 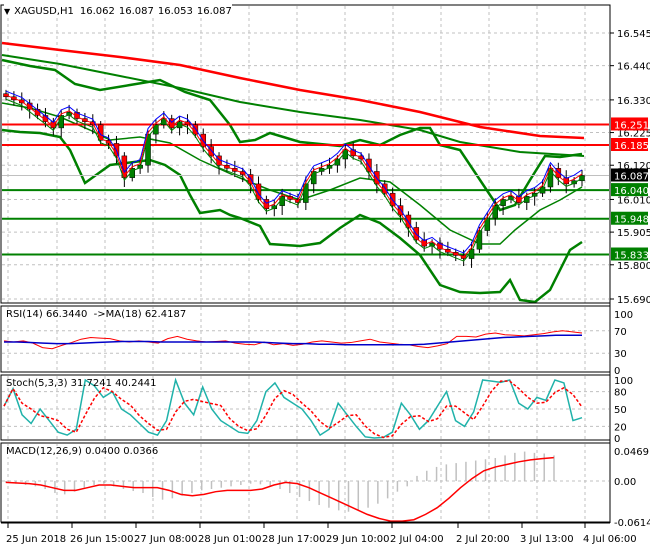 What do you see at coordinates (631, 452) in the screenshot?
I see `svg-text: 0.0469` at bounding box center [631, 452].